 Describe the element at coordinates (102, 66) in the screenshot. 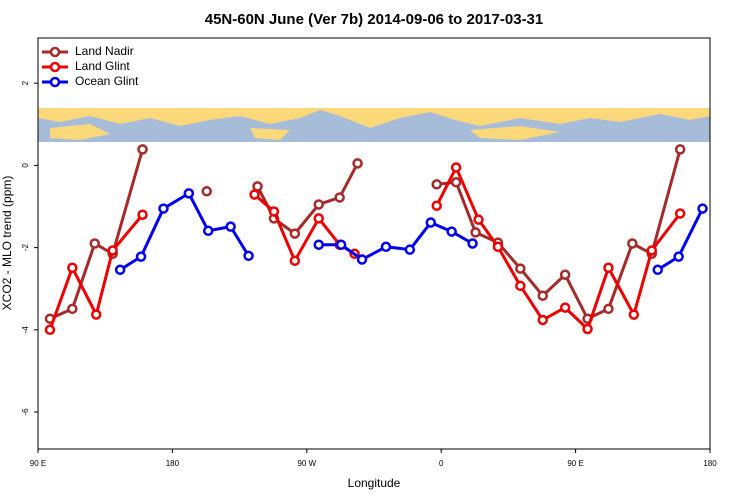

I see `legend-label: Land Glint` at that location.